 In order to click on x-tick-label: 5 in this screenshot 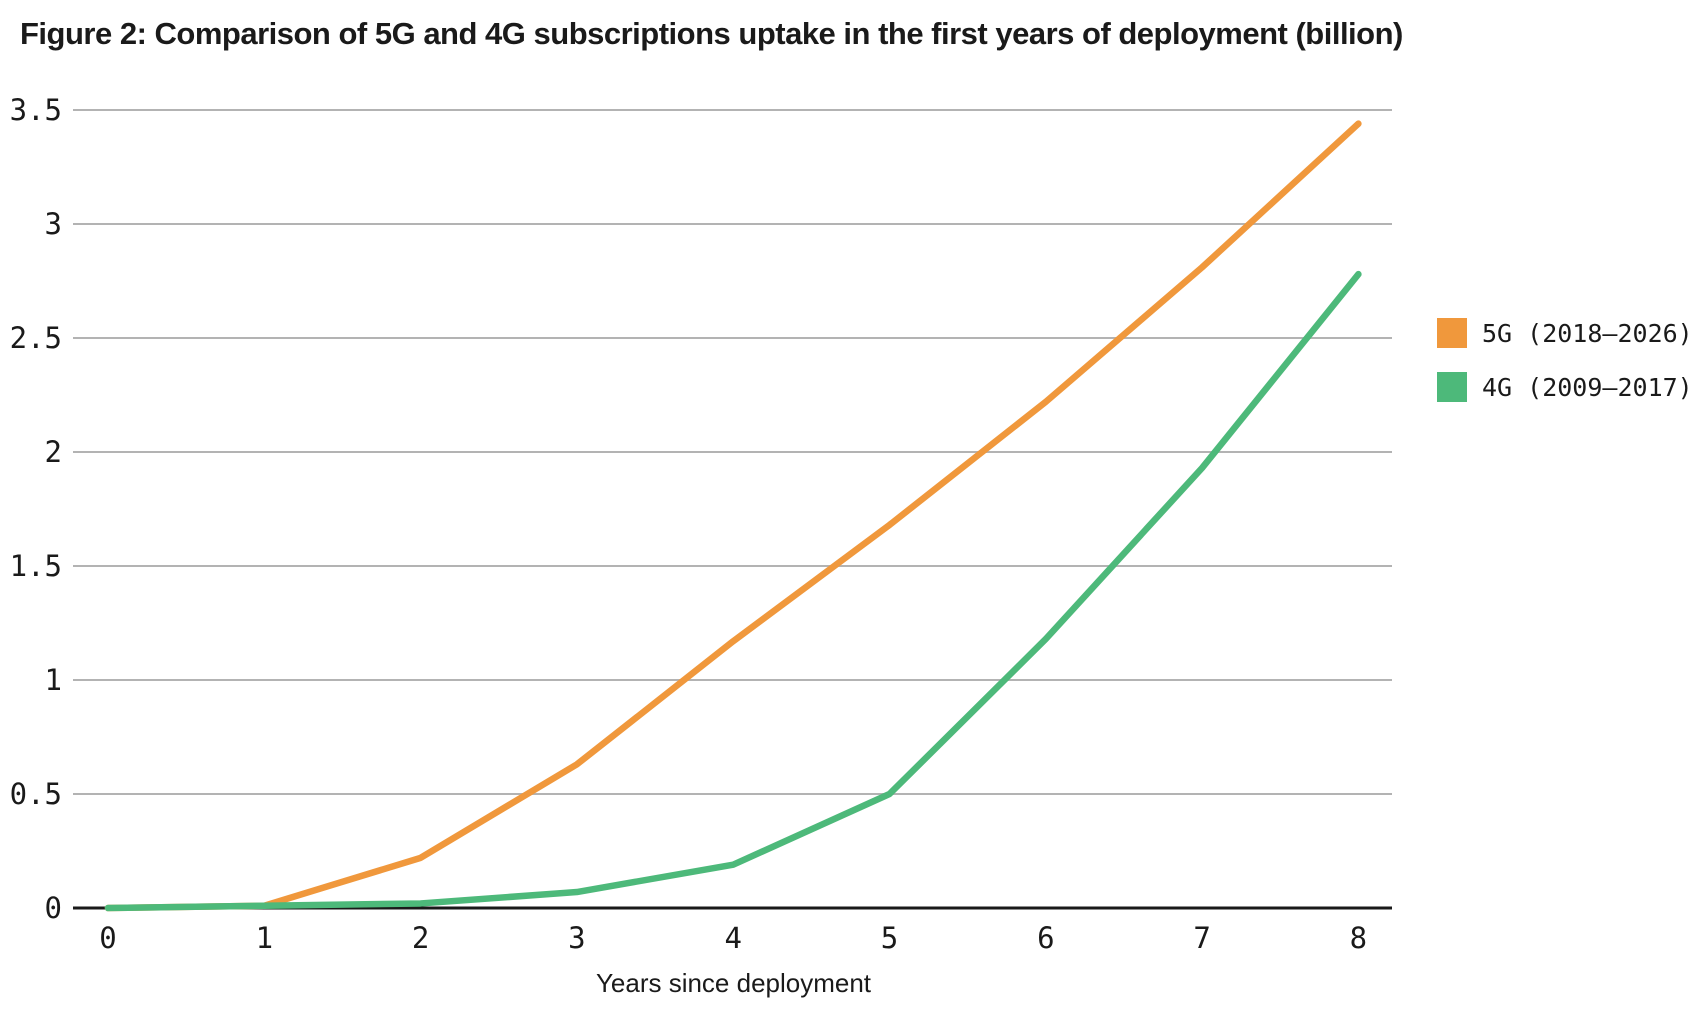, I will do `click(889, 938)`.